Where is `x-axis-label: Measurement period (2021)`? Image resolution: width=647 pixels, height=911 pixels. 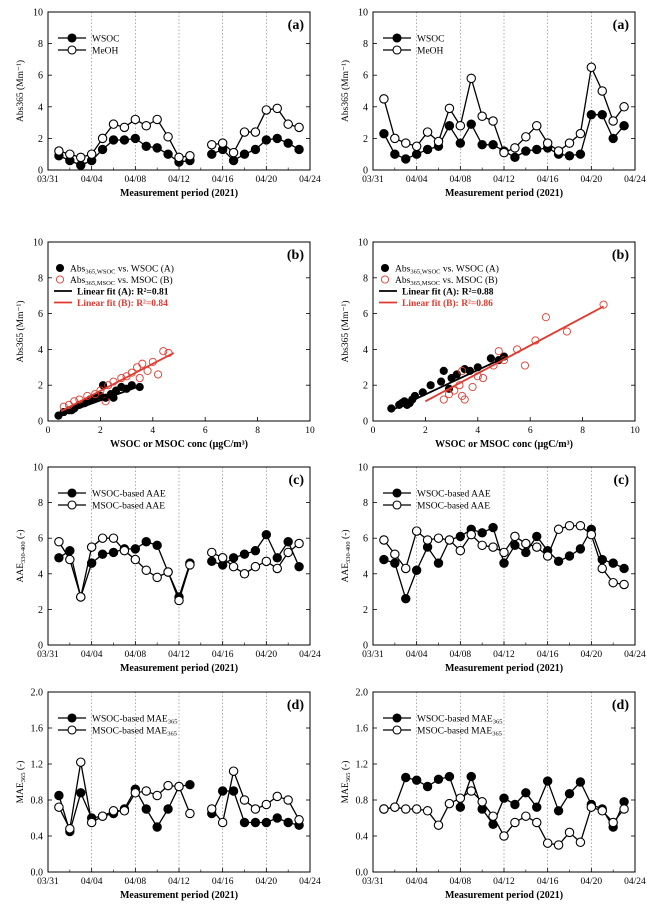 x-axis-label: Measurement period (2021) is located at coordinates (179, 668).